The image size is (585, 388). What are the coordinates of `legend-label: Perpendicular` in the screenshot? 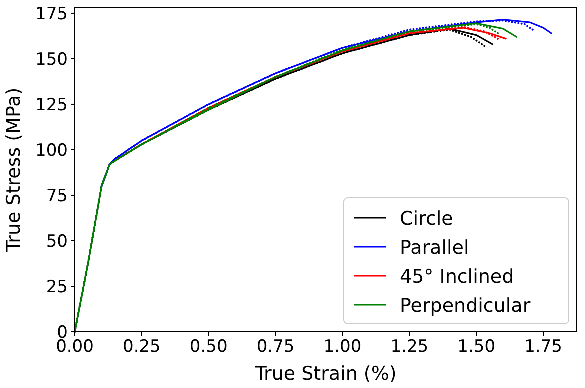 It's located at (465, 306).